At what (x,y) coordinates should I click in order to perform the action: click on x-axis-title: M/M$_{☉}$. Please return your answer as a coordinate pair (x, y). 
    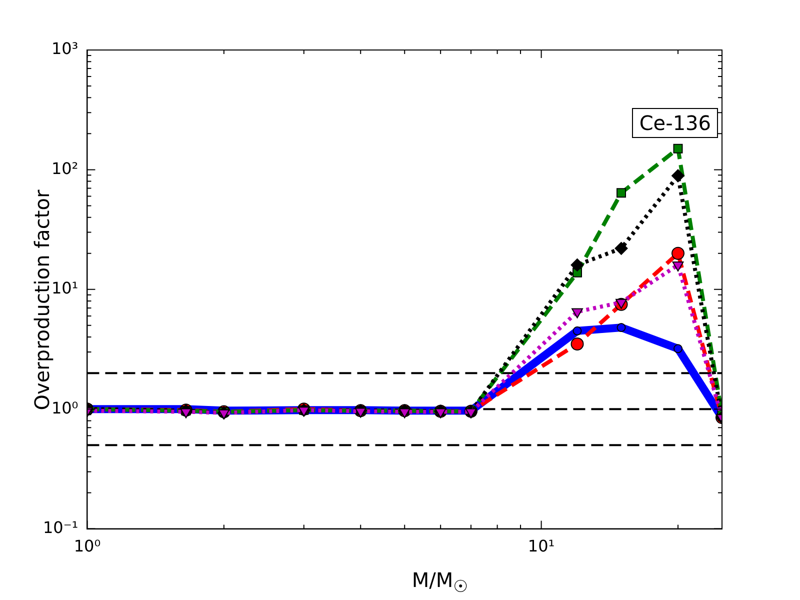
    Looking at the image, I should click on (440, 582).